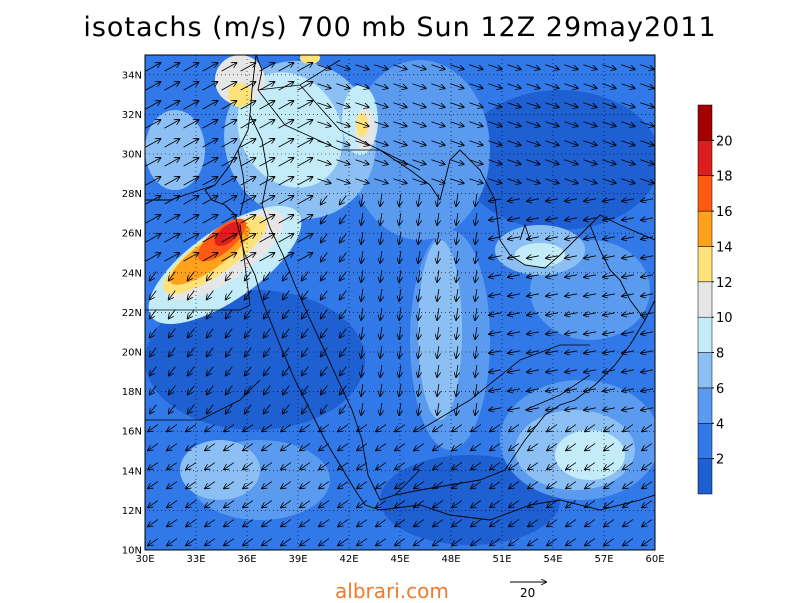 The height and width of the screenshot is (603, 800). I want to click on colorbar-label: 10, so click(724, 318).